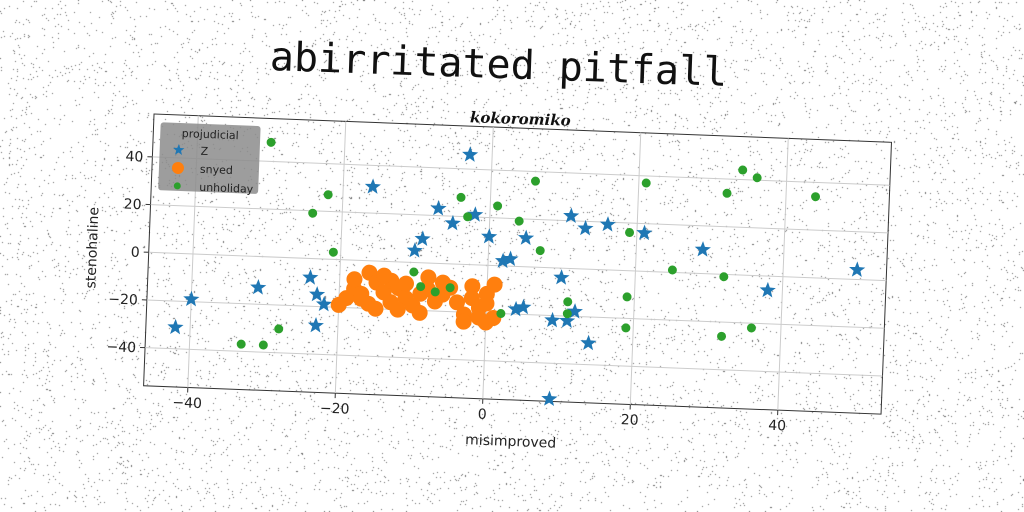 The height and width of the screenshot is (512, 1024). What do you see at coordinates (177, 167) in the screenshot?
I see `legend-orange-dot-icon` at bounding box center [177, 167].